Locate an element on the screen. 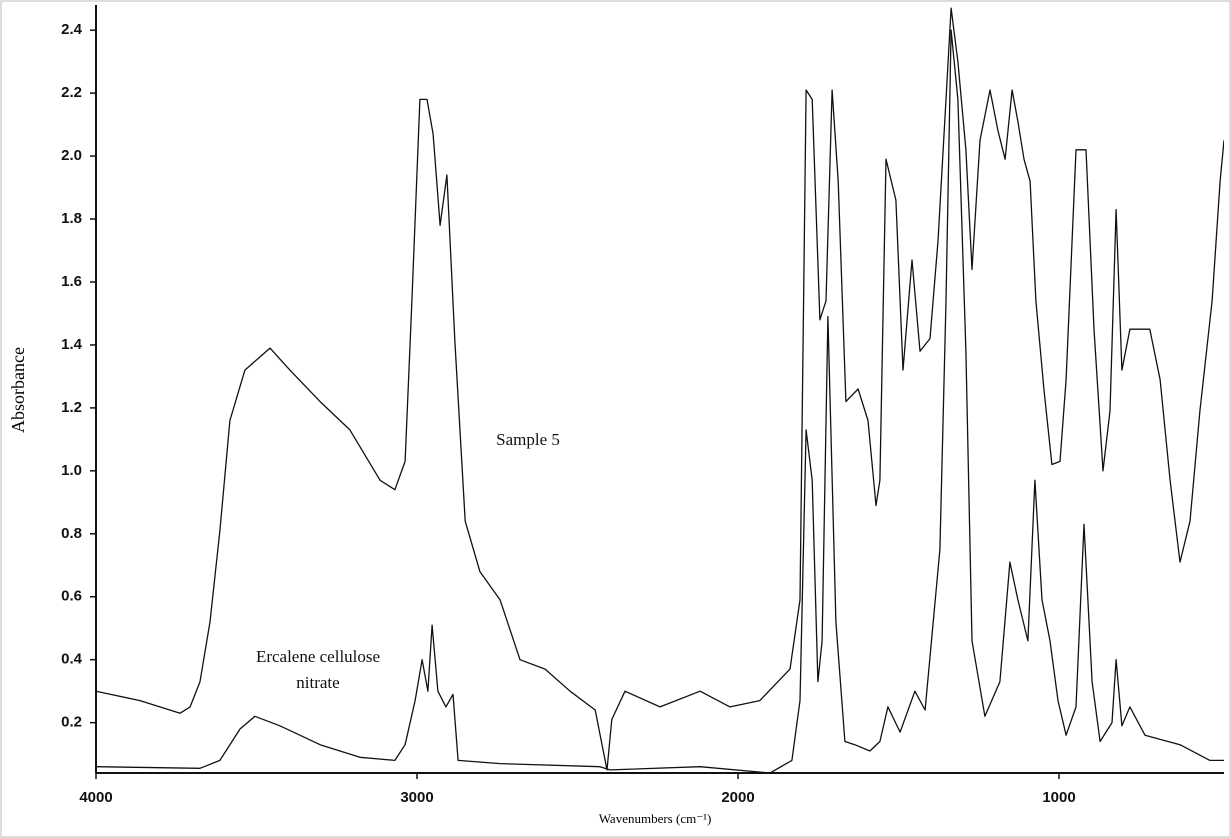  y-tick-label: 1.4 is located at coordinates (72, 344).